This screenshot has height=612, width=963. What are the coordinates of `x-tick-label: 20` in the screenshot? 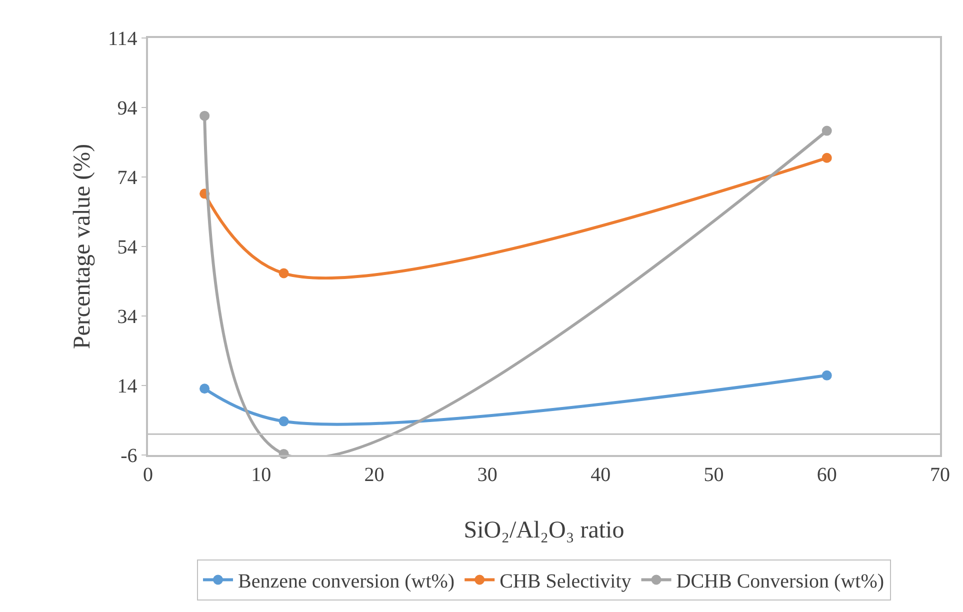 It's located at (374, 475).